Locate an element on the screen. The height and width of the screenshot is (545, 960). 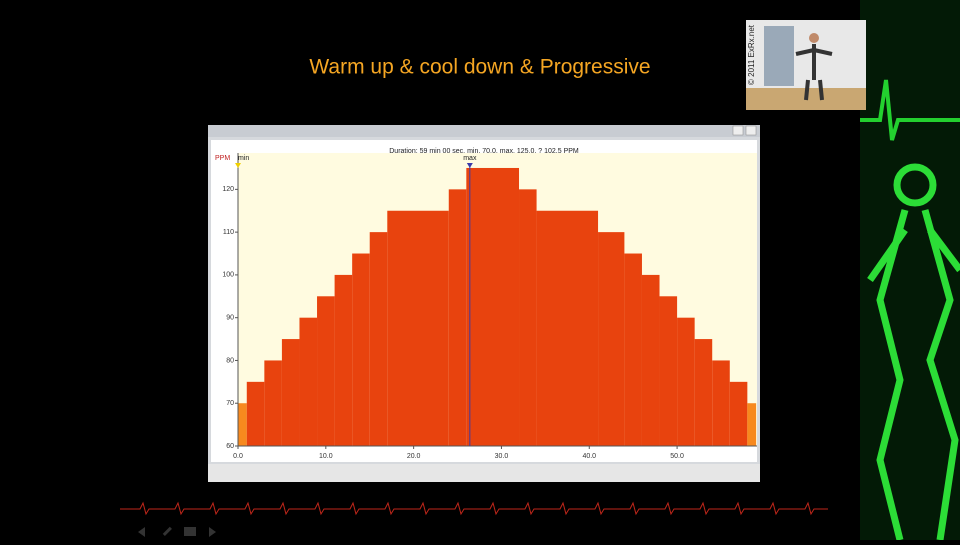
x-tick-label: 40.0 is located at coordinates (589, 456).